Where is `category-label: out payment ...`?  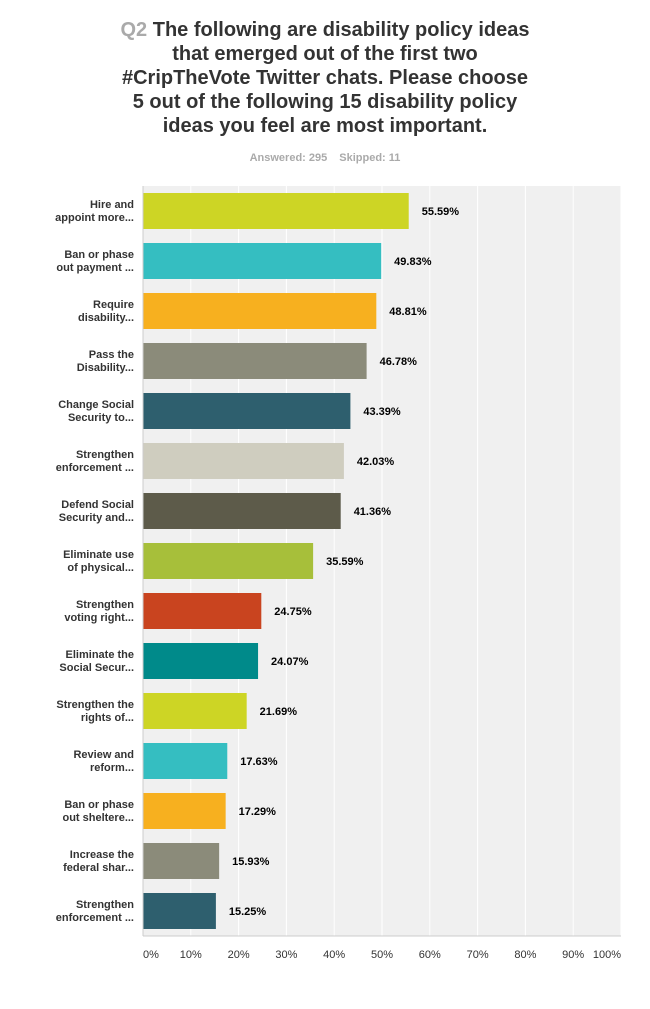
category-label: out payment ... is located at coordinates (95, 268).